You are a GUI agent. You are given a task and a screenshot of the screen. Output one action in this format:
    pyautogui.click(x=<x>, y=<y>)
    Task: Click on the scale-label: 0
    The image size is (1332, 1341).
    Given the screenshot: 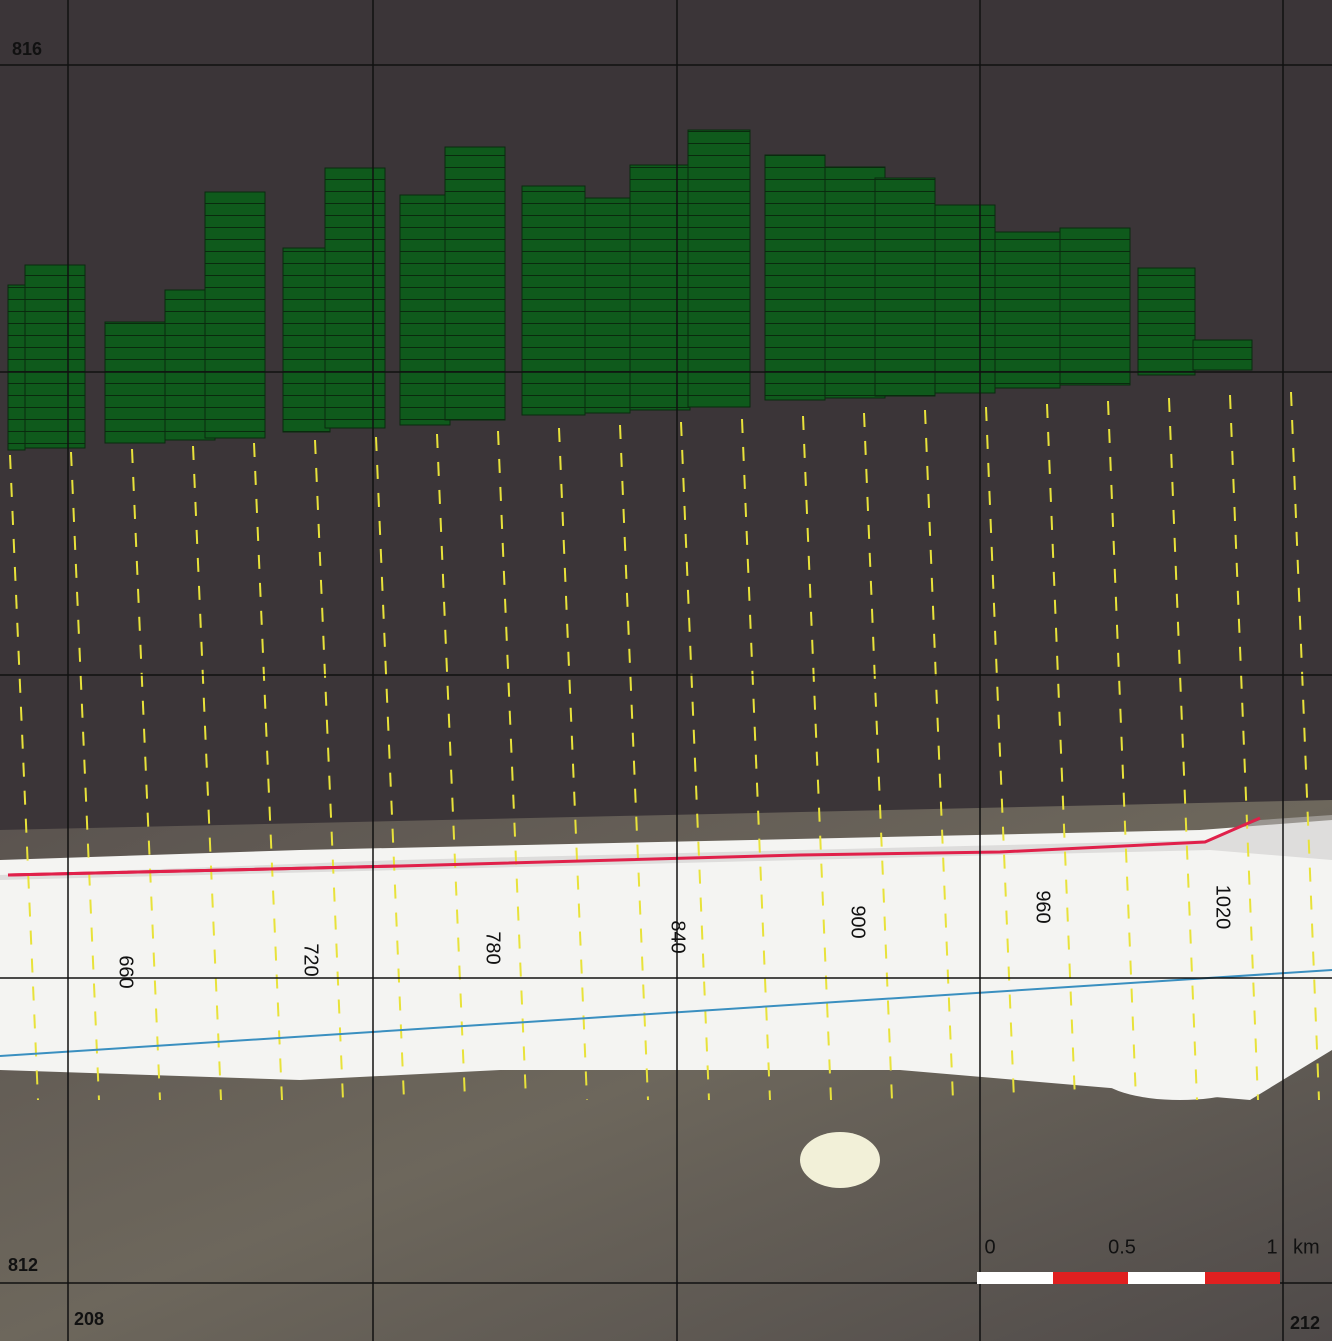 What is the action you would take?
    pyautogui.click(x=989, y=1247)
    